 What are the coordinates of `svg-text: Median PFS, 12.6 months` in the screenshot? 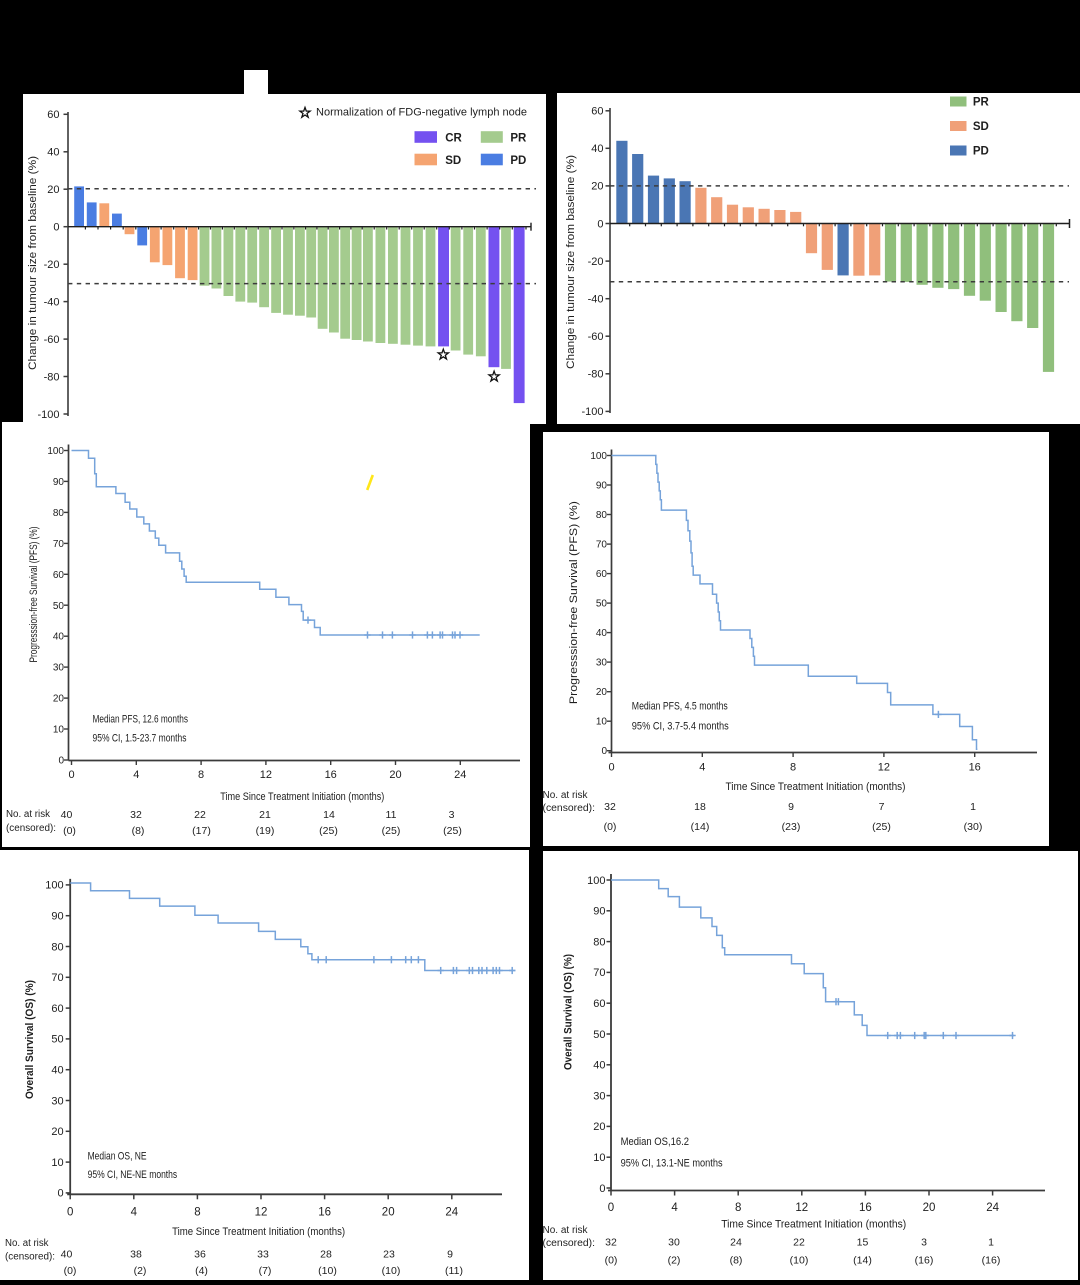 It's located at (141, 720).